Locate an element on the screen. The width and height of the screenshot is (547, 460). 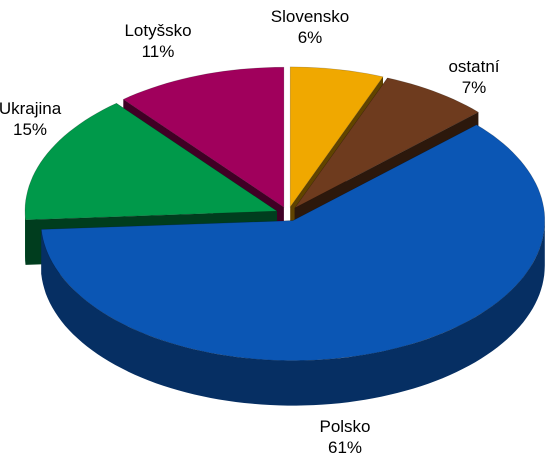
slice-value-label: 11% is located at coordinates (158, 51).